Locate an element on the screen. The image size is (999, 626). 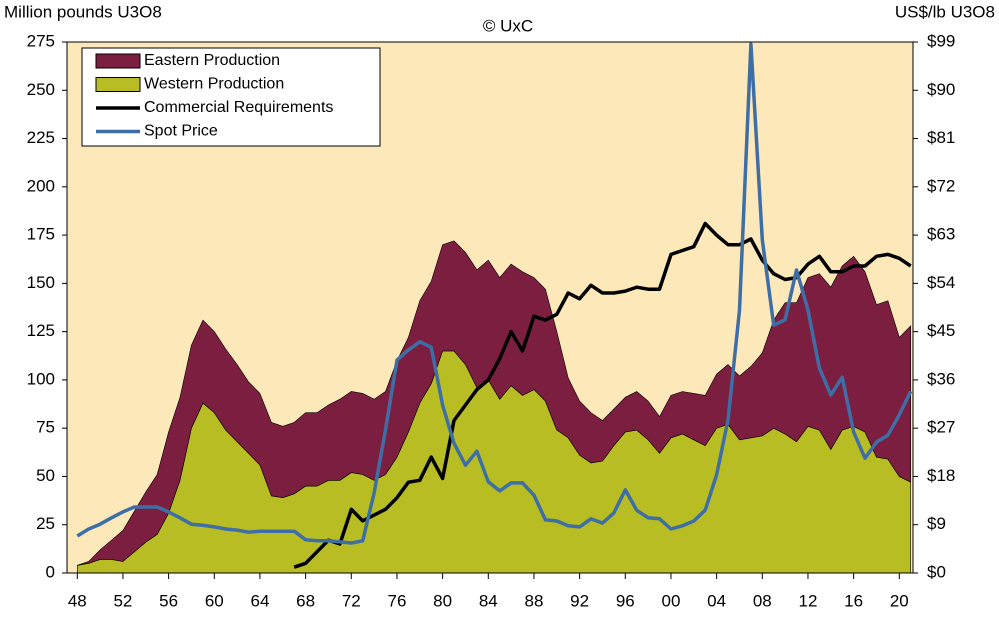
chart-title: © UxC is located at coordinates (508, 25).